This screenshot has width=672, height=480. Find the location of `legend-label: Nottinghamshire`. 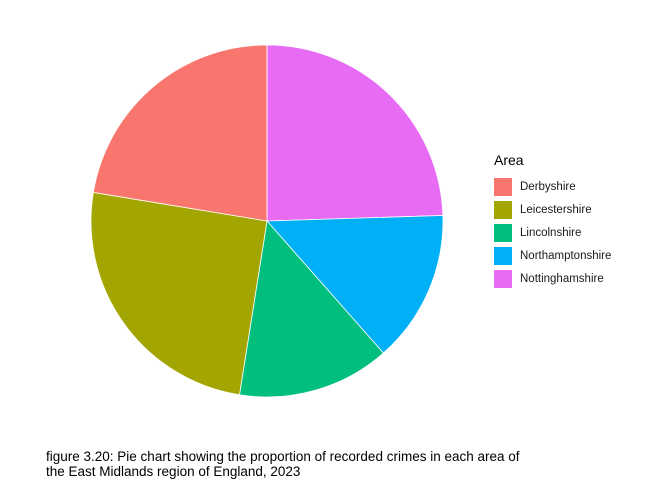

legend-label: Nottinghamshire is located at coordinates (562, 278).